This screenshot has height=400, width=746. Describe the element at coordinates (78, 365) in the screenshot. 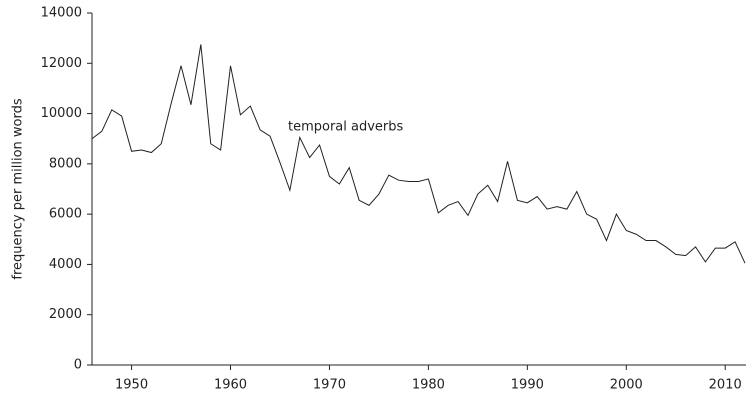

I see `y-tick-label: 0` at that location.